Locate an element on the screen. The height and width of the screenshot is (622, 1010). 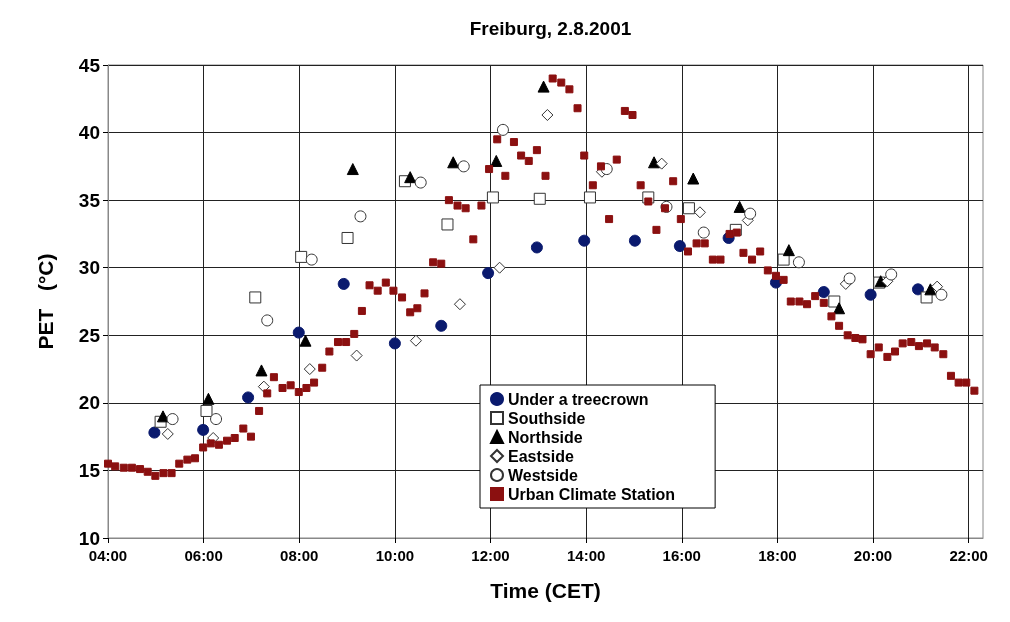
x-tick-label: 10:00 is located at coordinates (395, 555).